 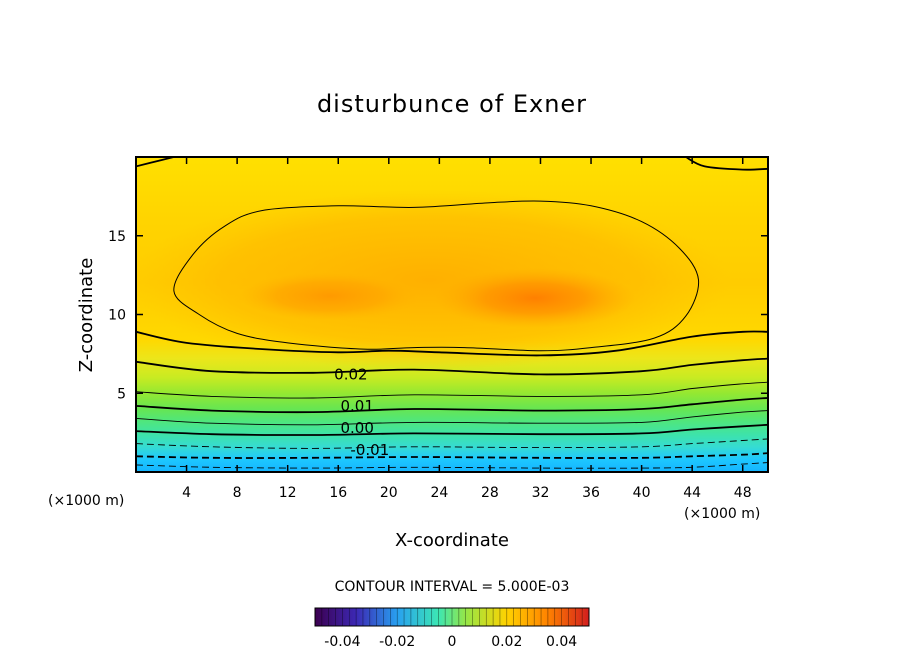 I want to click on x-tick-label-12: 12, so click(x=288, y=493).